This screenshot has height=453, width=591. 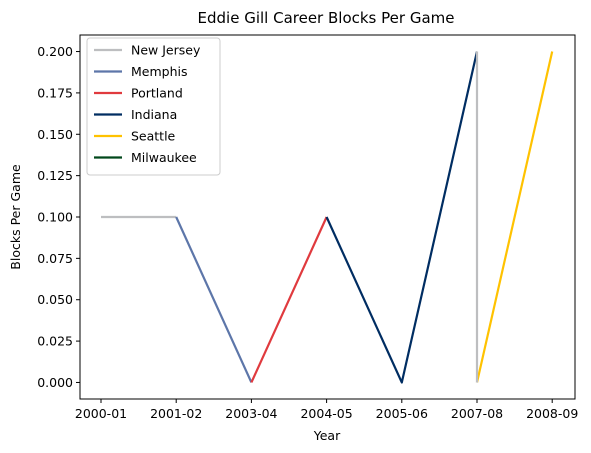 I want to click on y-tick-label: 0.100, so click(x=55, y=217).